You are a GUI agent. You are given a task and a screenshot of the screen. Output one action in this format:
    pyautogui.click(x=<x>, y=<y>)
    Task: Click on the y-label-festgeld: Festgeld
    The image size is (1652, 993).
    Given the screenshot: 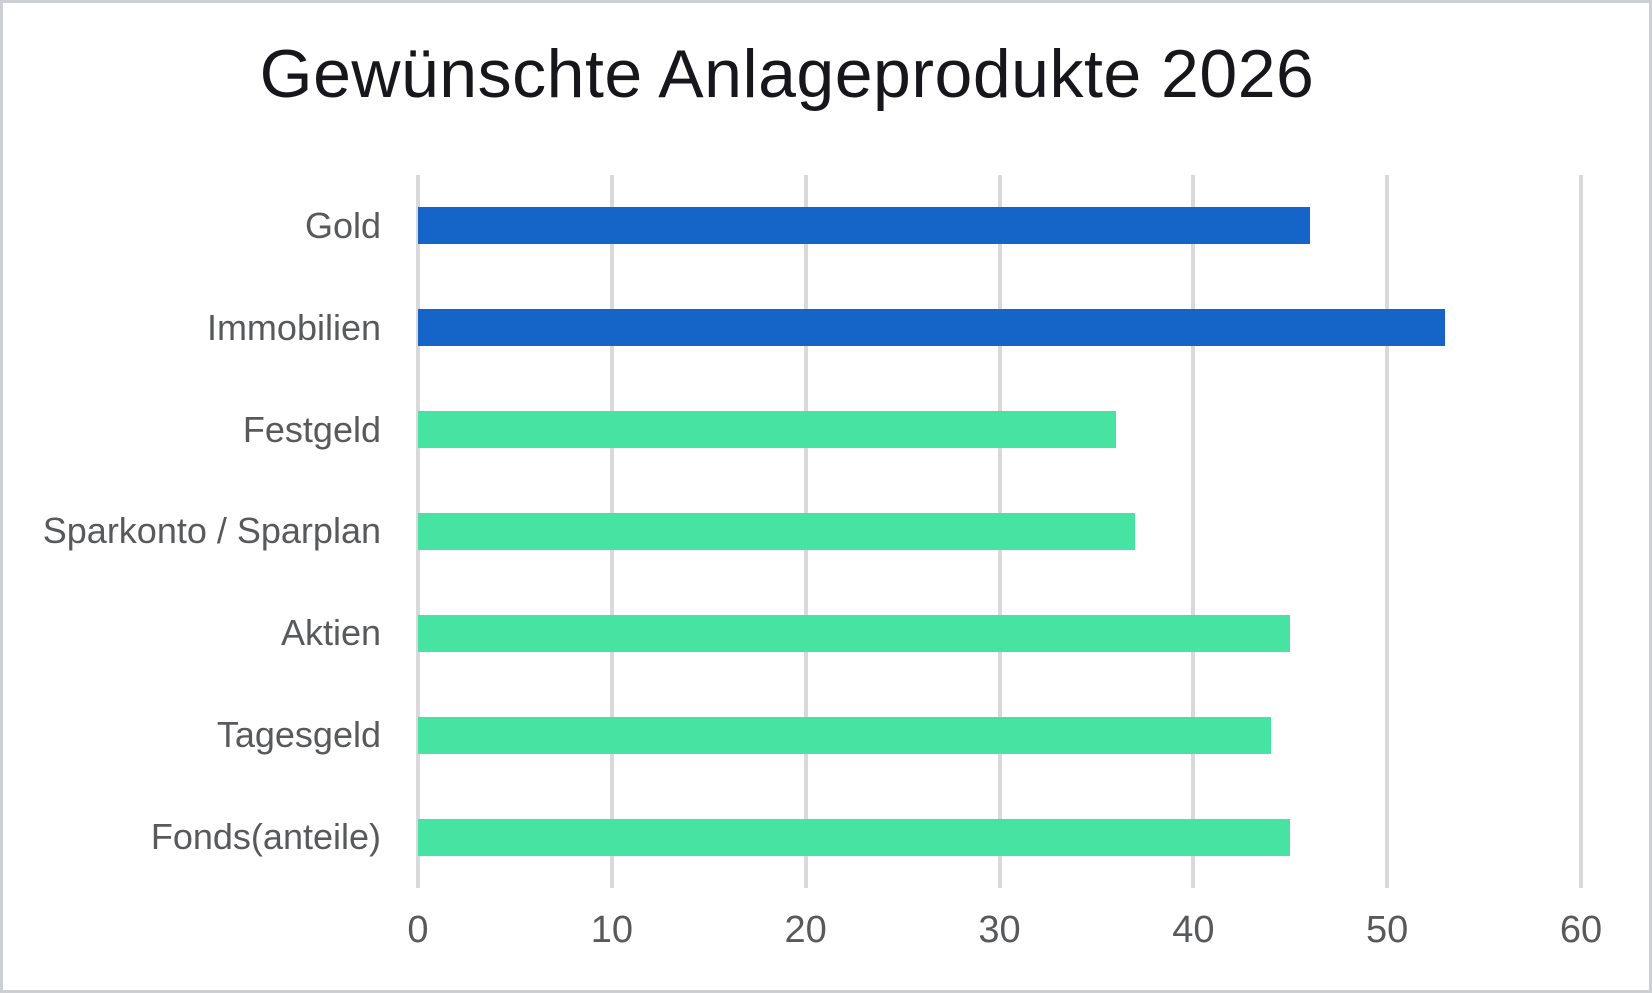 What is the action you would take?
    pyautogui.click(x=311, y=429)
    